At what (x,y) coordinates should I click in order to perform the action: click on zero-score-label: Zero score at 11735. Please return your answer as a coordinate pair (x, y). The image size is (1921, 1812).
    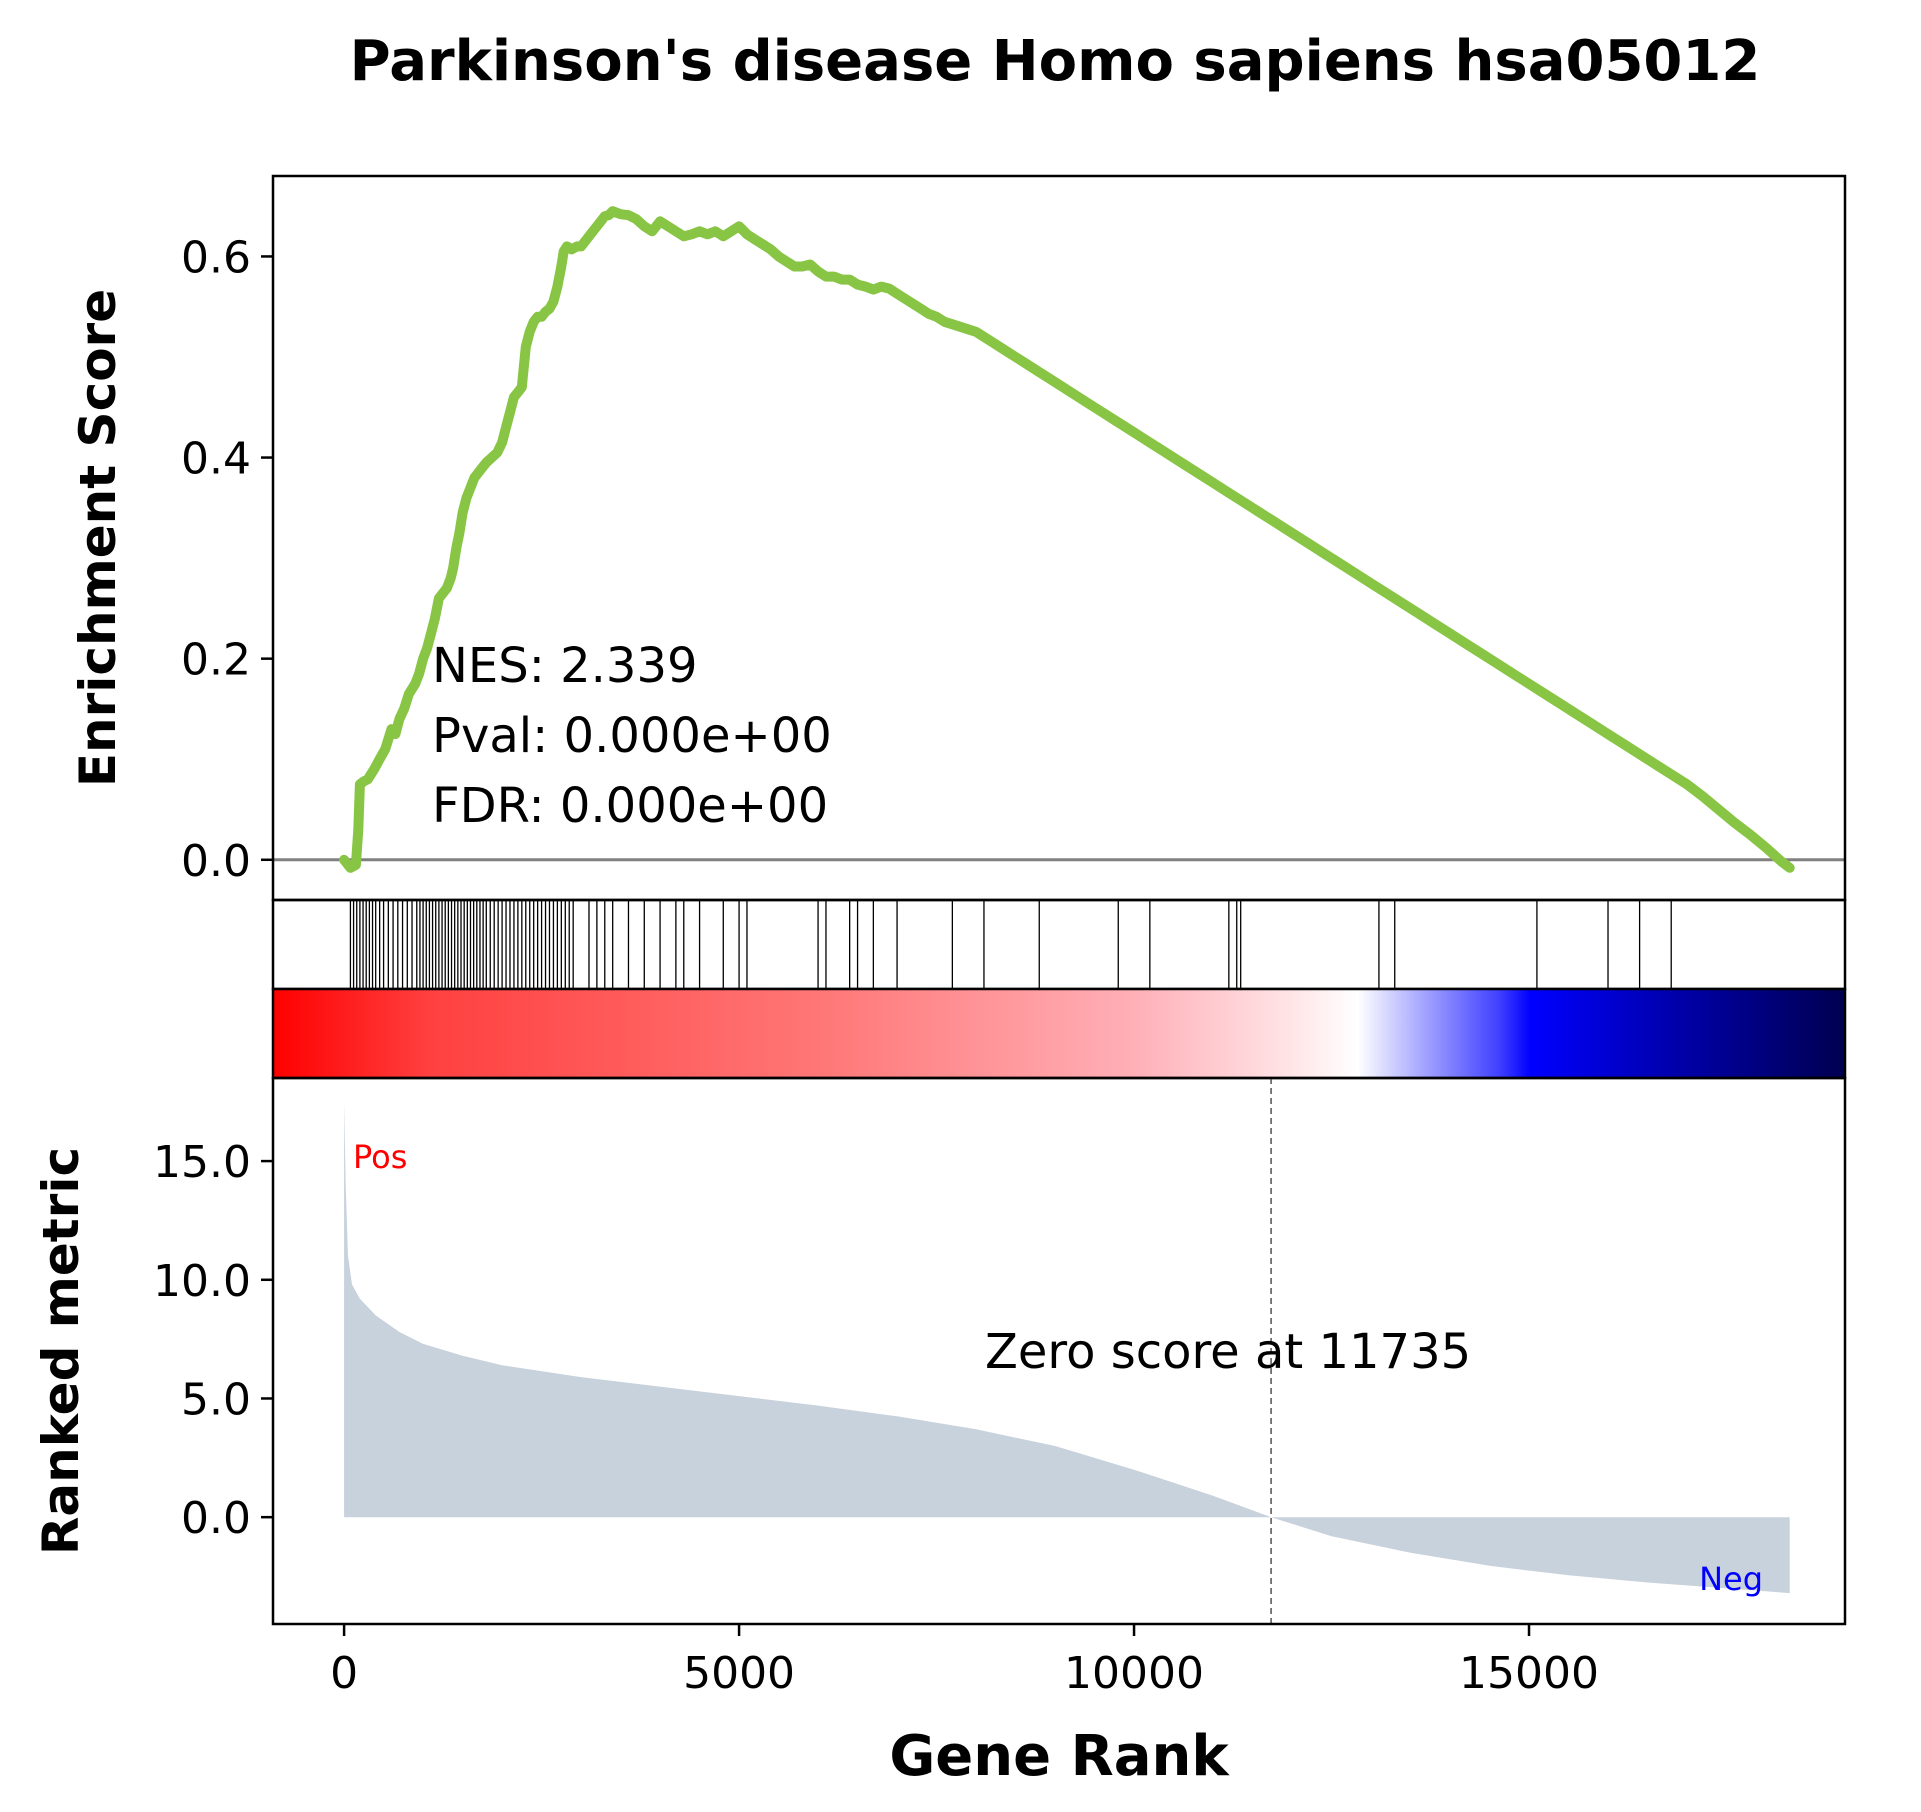
    Looking at the image, I should click on (1228, 1352).